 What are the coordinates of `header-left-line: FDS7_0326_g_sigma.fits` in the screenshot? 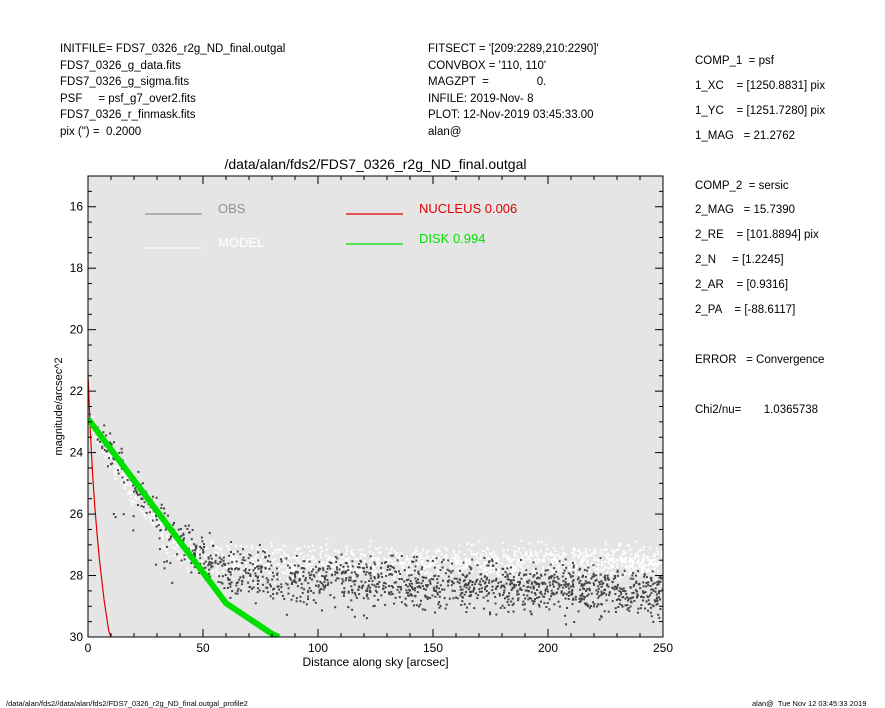 It's located at (125, 82).